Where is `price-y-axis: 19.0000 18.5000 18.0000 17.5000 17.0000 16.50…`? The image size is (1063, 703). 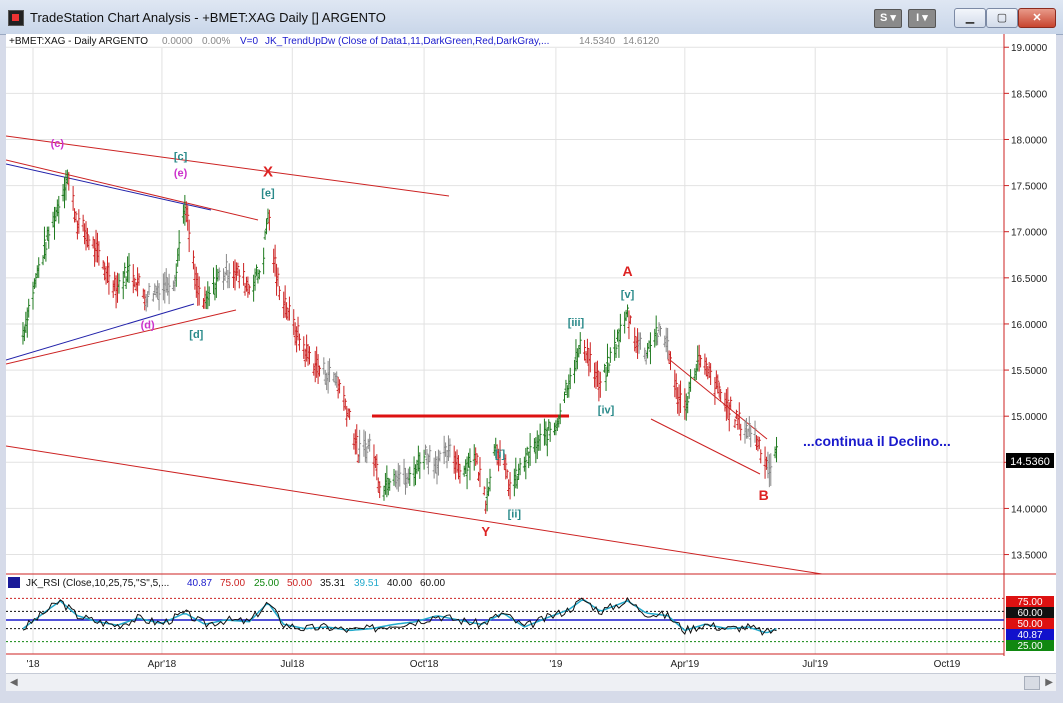 price-y-axis: 19.0000 18.5000 18.0000 17.5000 17.0000 16.50… is located at coordinates (1026, 302).